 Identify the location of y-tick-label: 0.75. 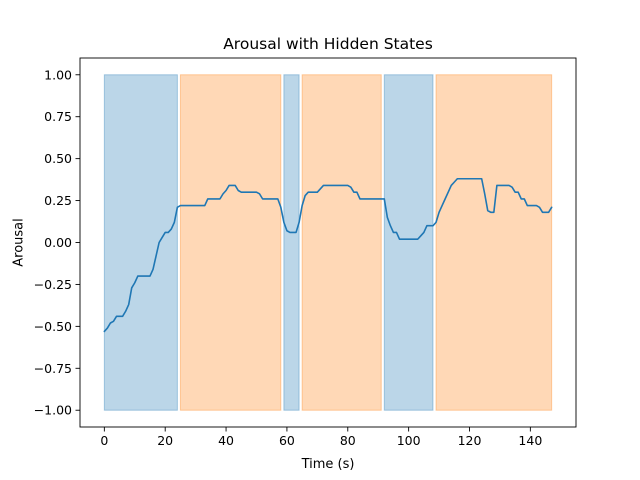
(58, 116).